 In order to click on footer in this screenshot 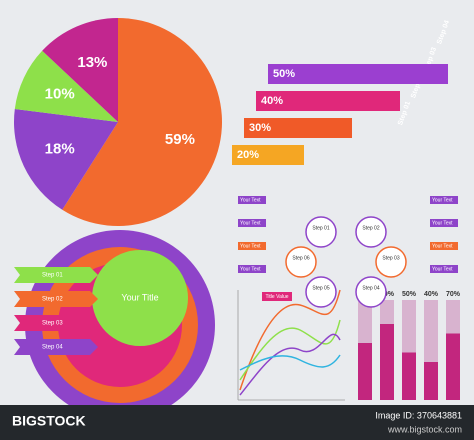, I will do `click(237, 422)`.